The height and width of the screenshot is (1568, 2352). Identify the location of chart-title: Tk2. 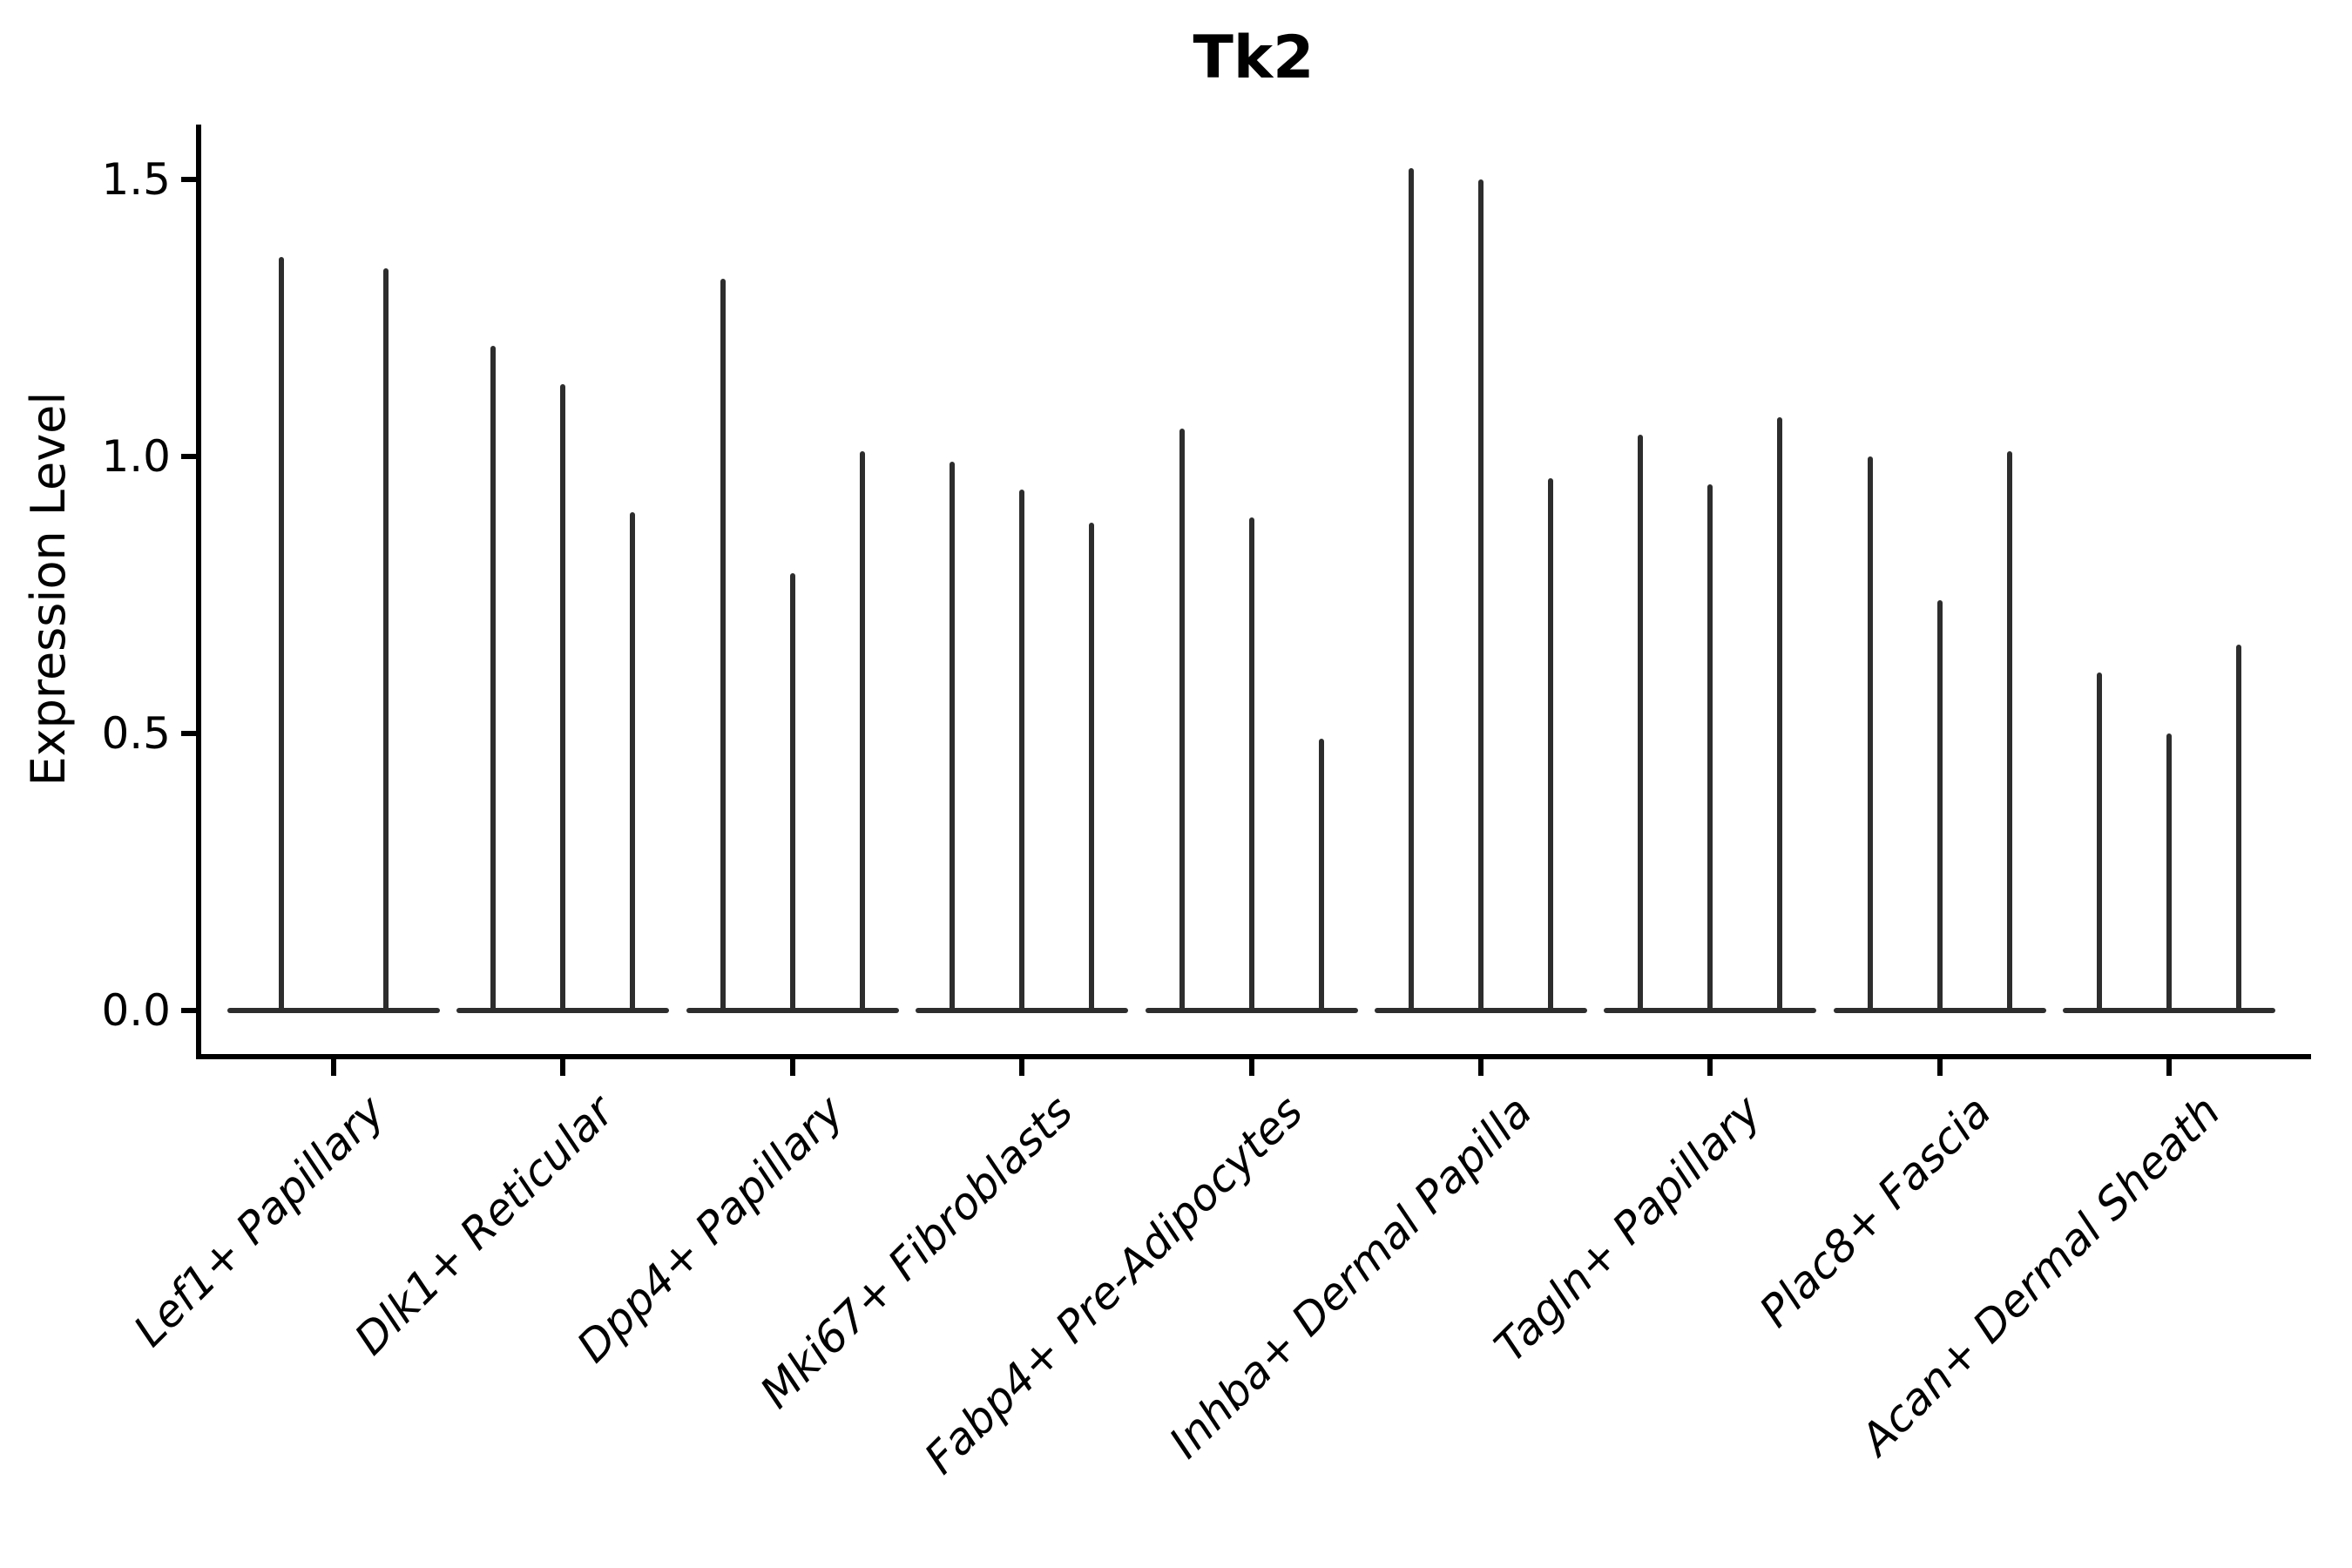
(1254, 58).